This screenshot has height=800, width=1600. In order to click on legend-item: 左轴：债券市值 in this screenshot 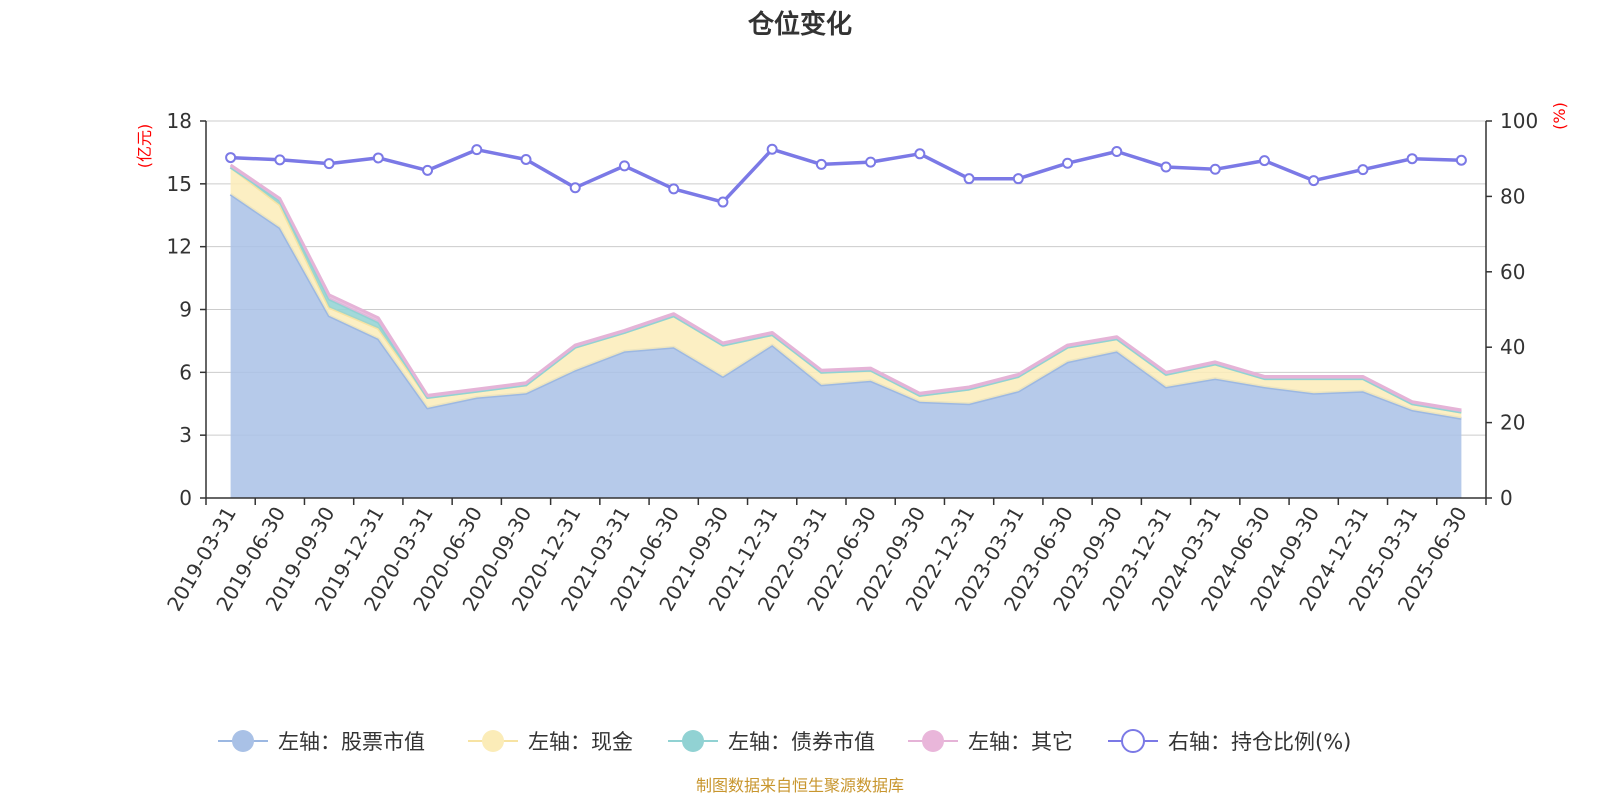, I will do `click(771, 742)`.